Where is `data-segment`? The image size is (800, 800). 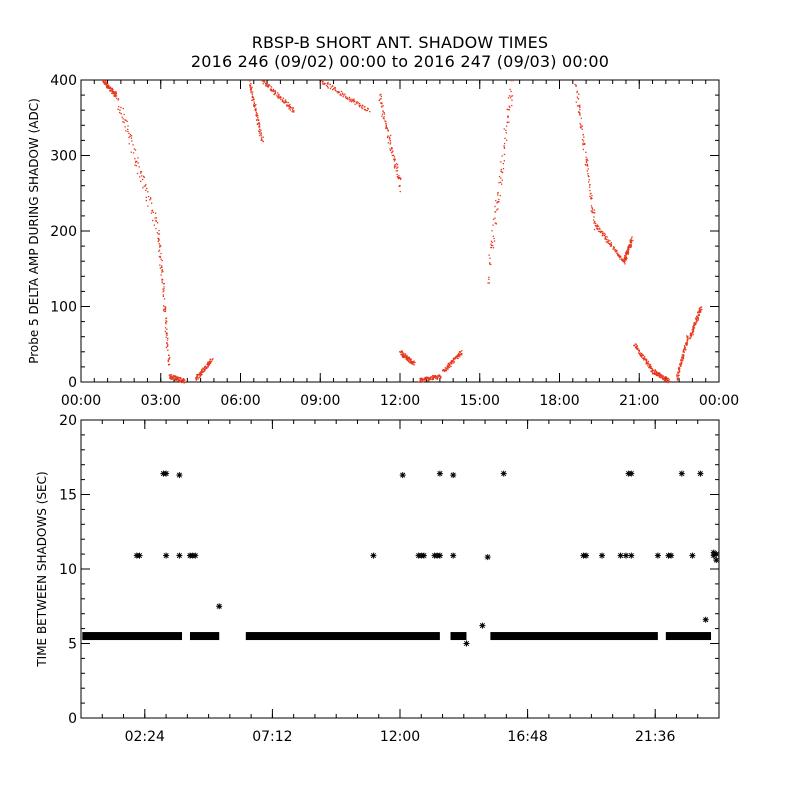 data-segment is located at coordinates (628, 250).